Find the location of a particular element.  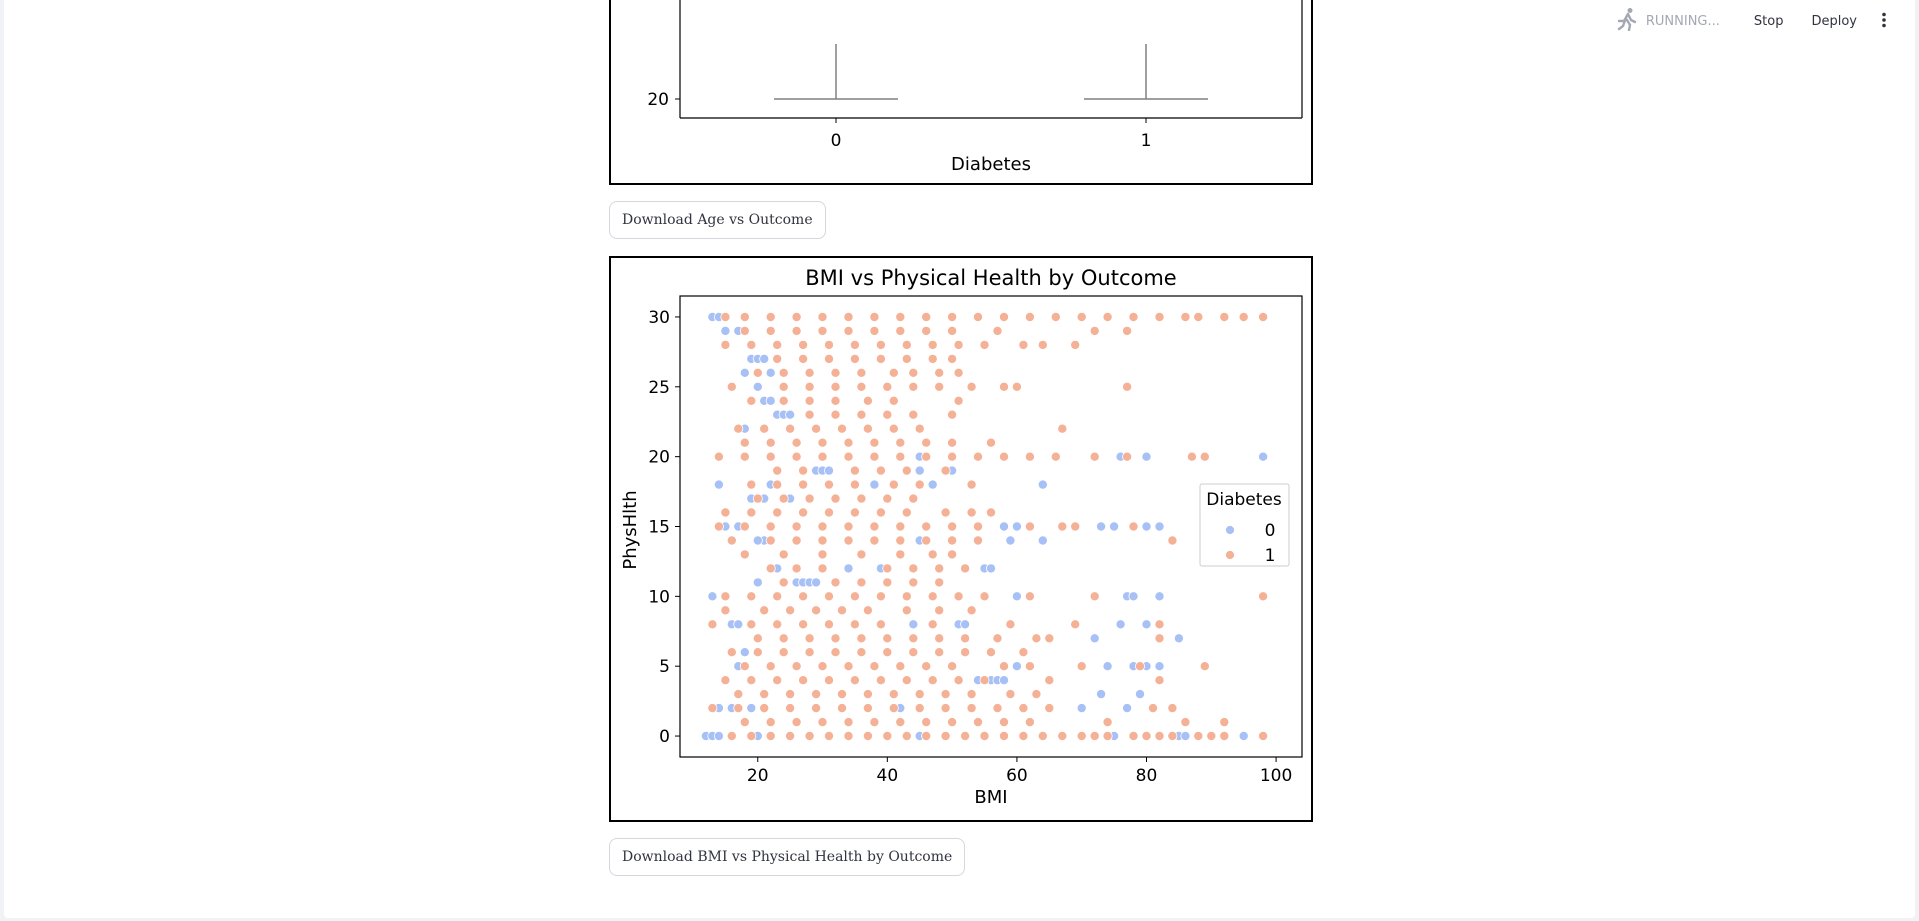

main-menu-button is located at coordinates (1884, 21).